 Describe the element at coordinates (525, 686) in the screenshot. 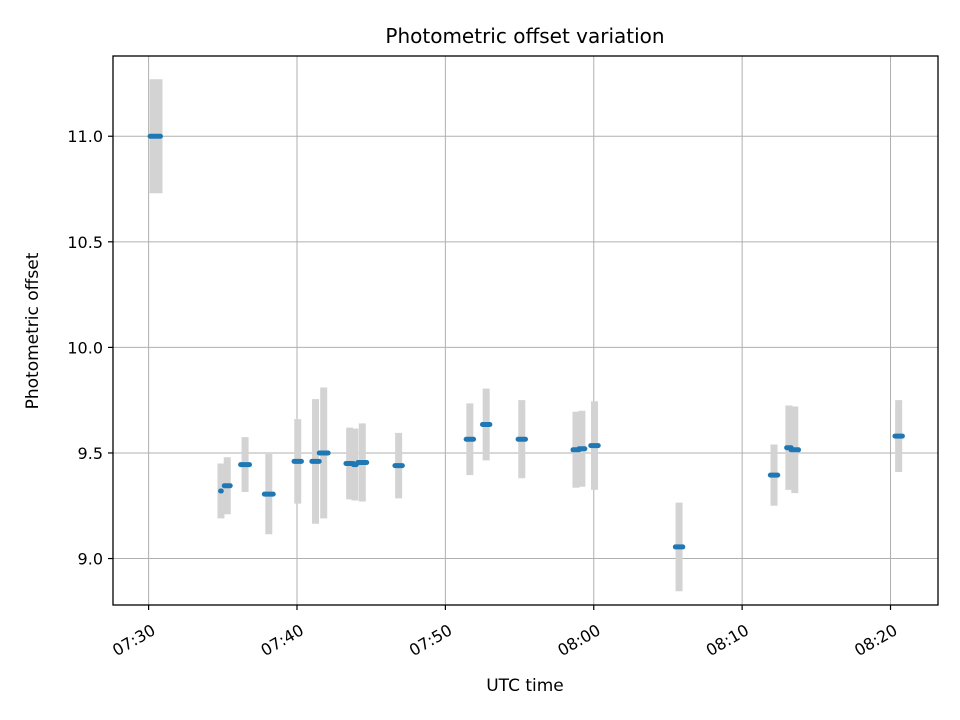

I see `x-axis-title: UTC time` at that location.